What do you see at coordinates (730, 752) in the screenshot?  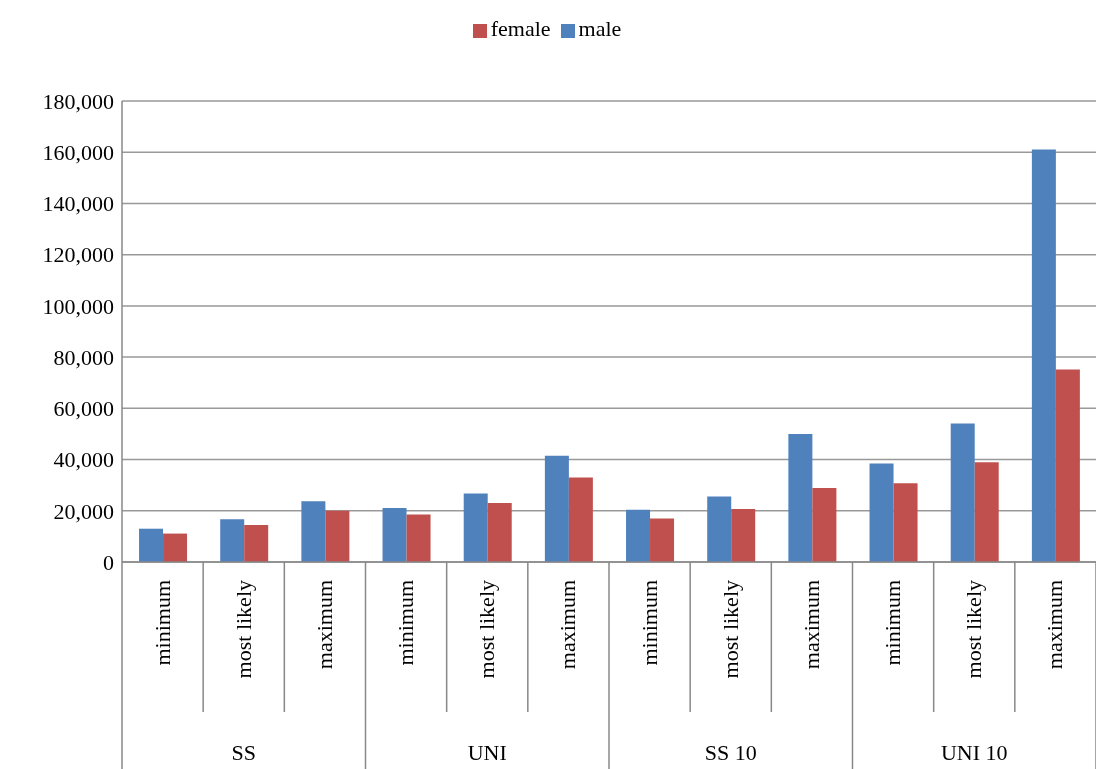 I see `text: SS 10` at bounding box center [730, 752].